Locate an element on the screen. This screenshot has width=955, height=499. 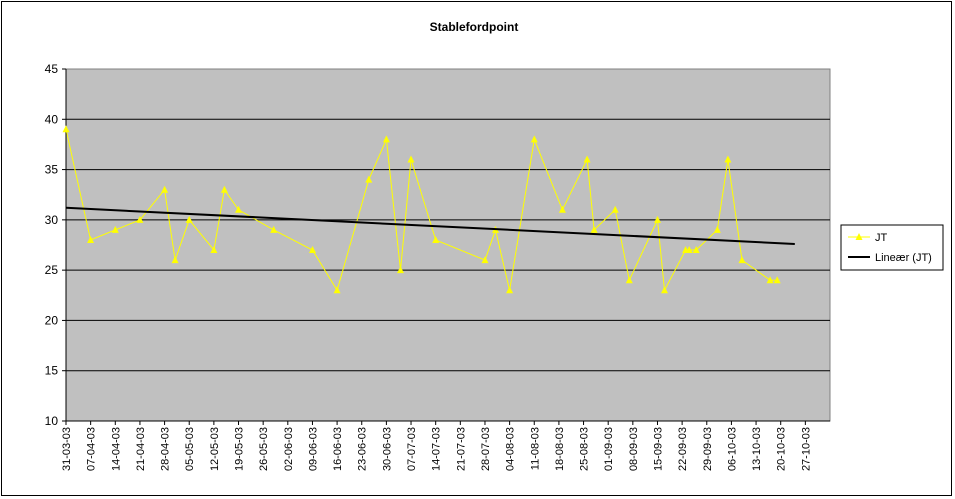
x-tick-label: 14-07-03 is located at coordinates (437, 449).